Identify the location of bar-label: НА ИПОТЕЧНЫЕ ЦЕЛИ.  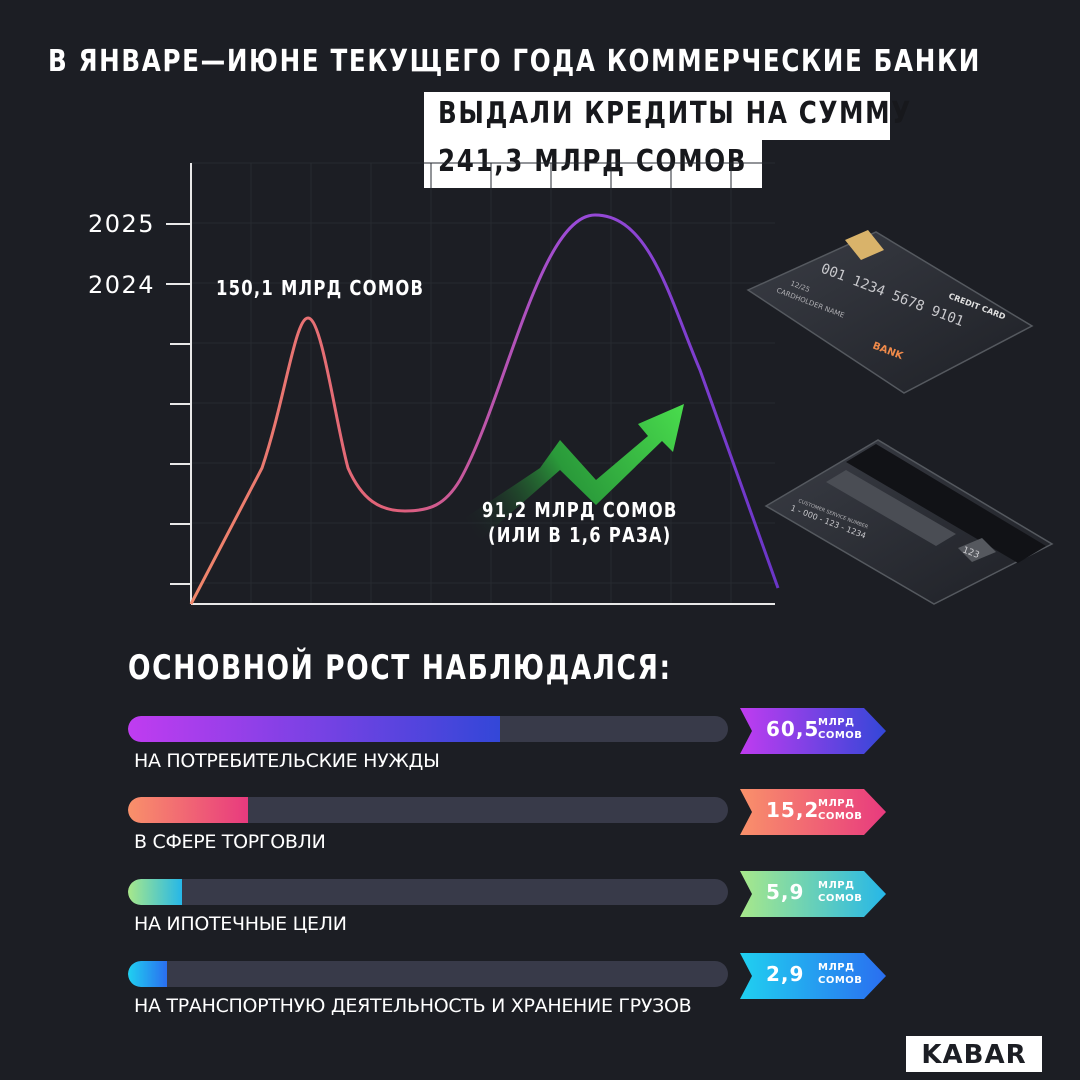
(240, 924).